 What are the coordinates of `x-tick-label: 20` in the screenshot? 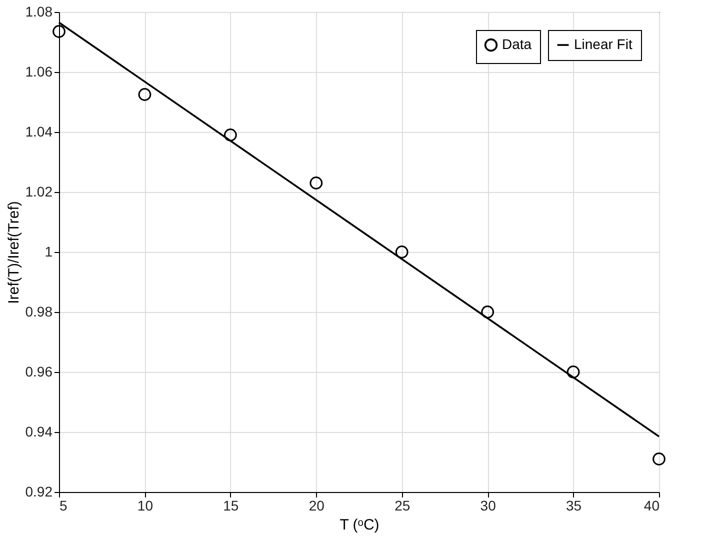 It's located at (316, 506).